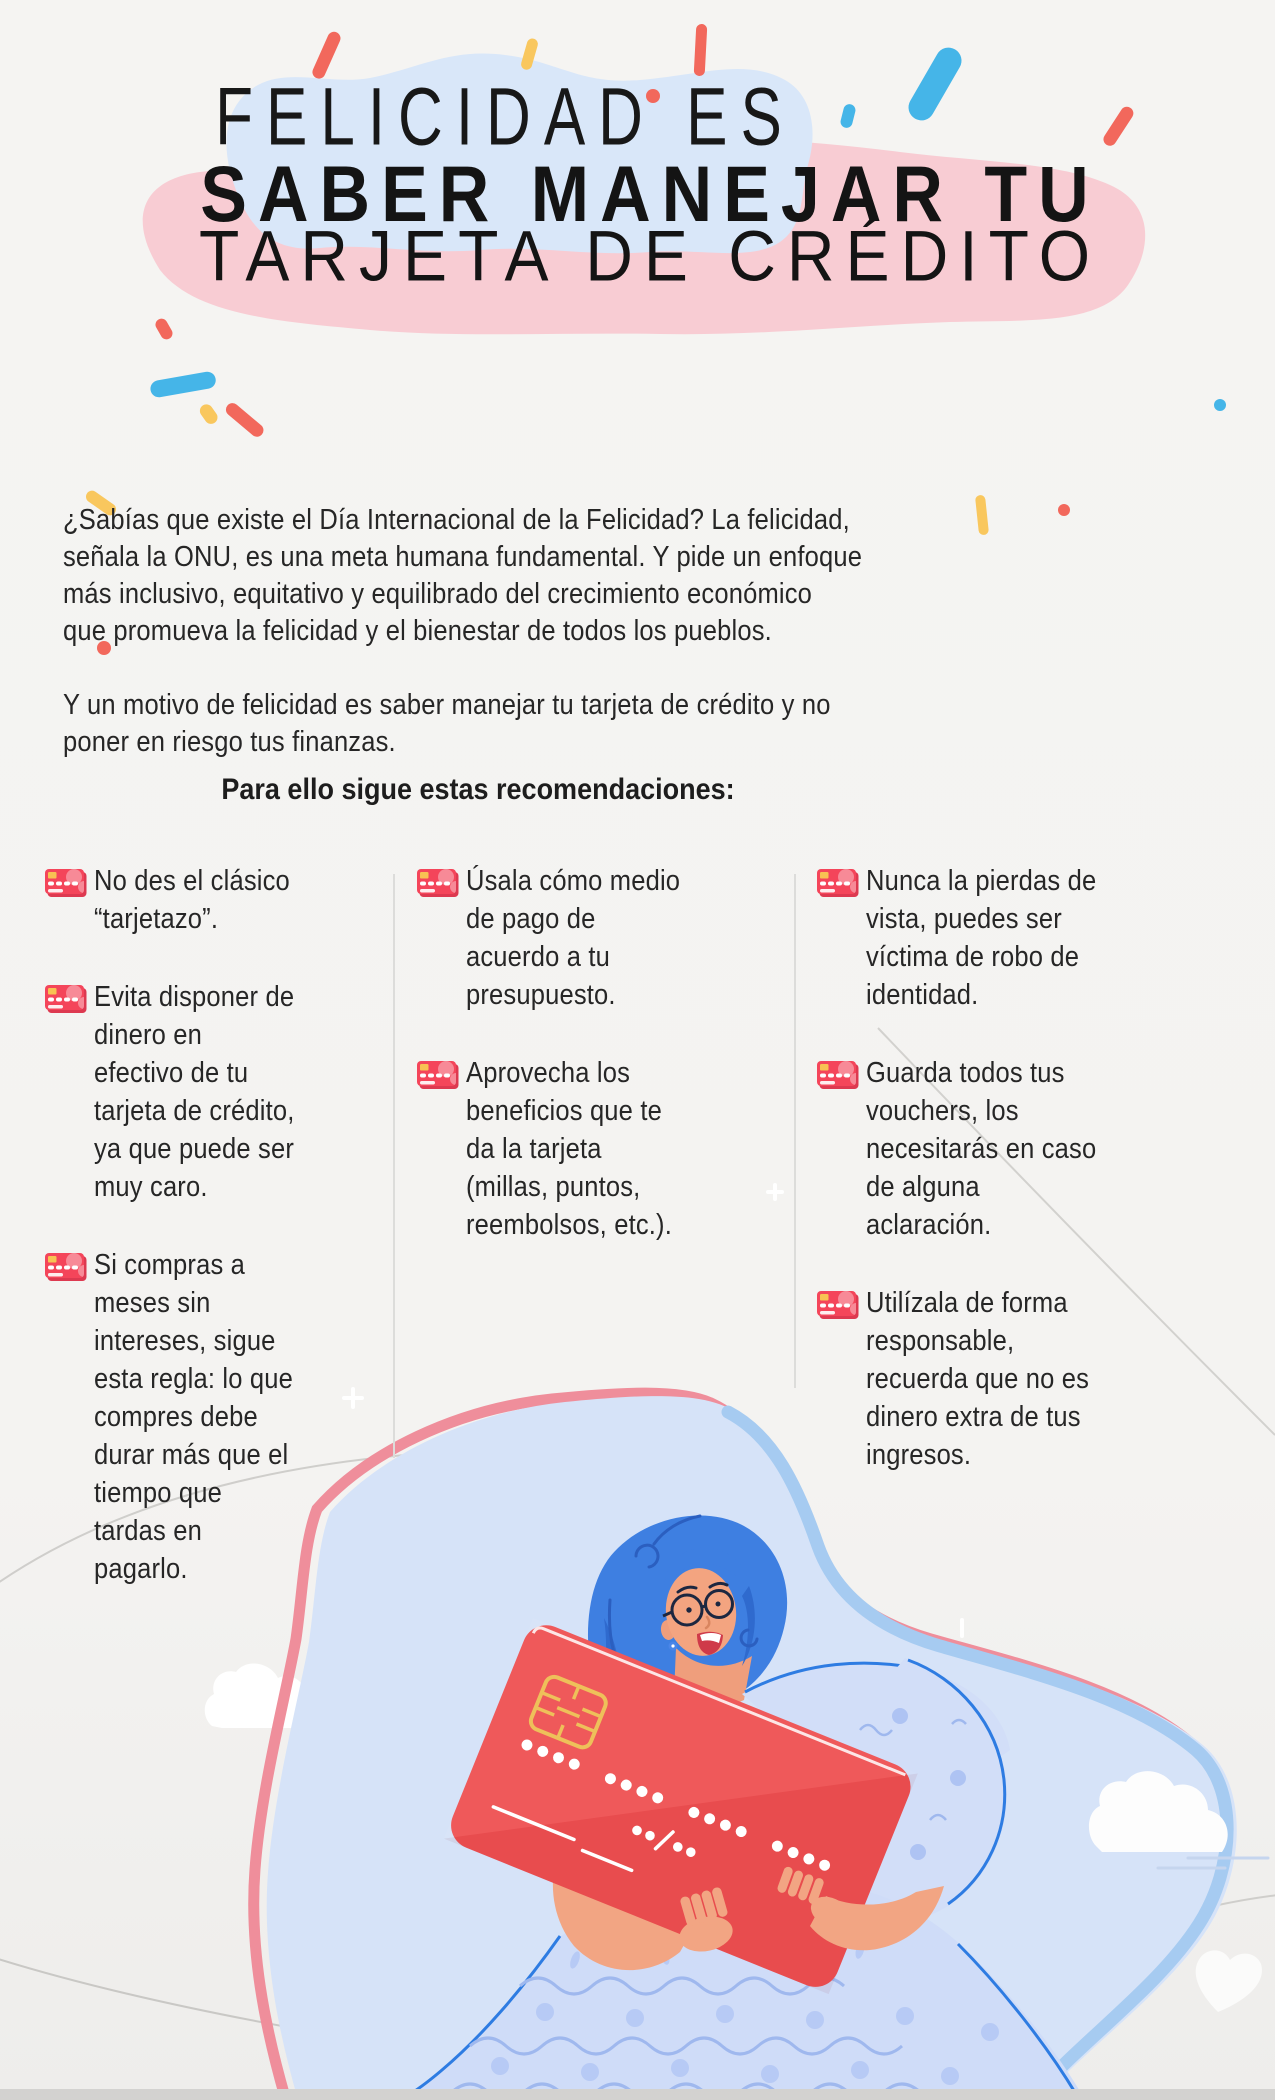 The width and height of the screenshot is (1275, 2100). Describe the element at coordinates (637, 2094) in the screenshot. I see `bottom-edge-strip` at that location.